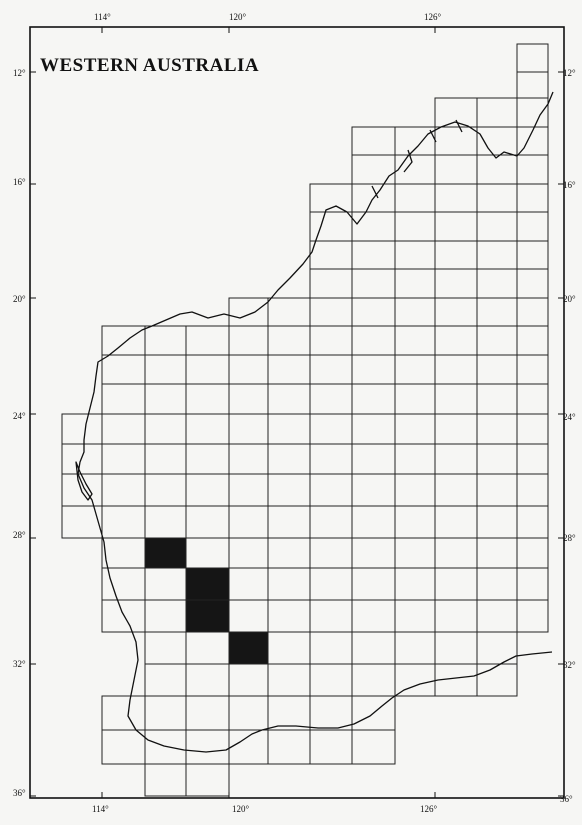 The height and width of the screenshot is (825, 582). Describe the element at coordinates (569, 299) in the screenshot. I see `right-lat-label-20: 20°` at that location.